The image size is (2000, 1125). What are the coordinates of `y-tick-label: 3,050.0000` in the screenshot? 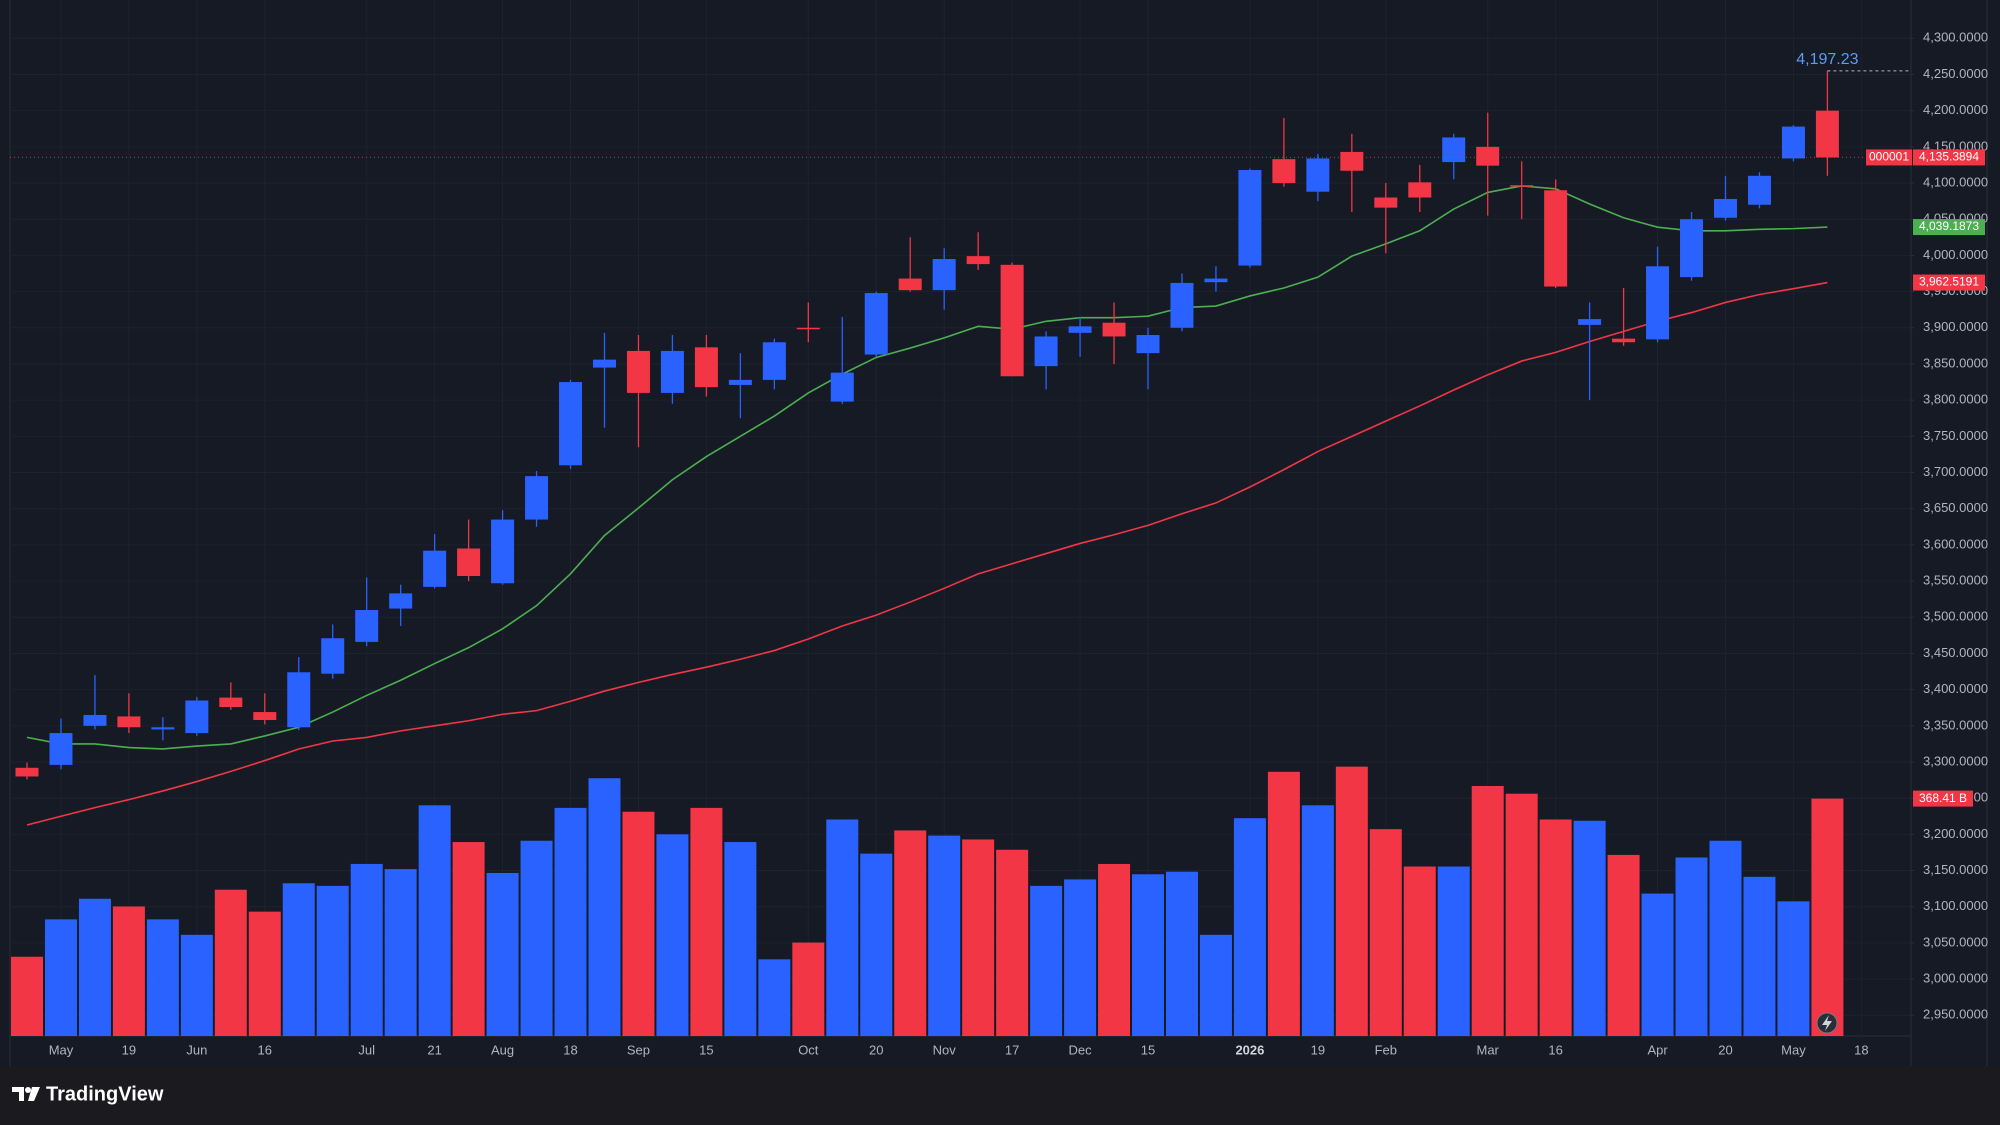 It's located at (1955, 941).